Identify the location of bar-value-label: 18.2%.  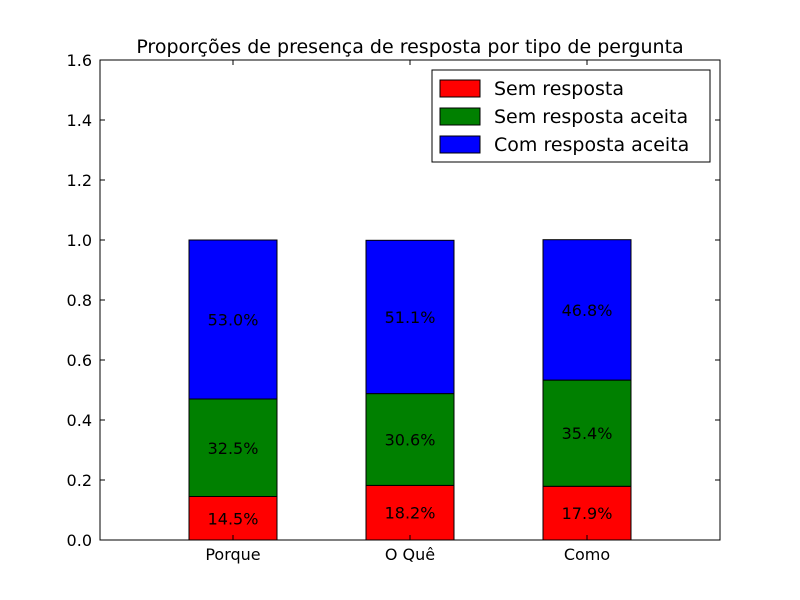
(410, 513).